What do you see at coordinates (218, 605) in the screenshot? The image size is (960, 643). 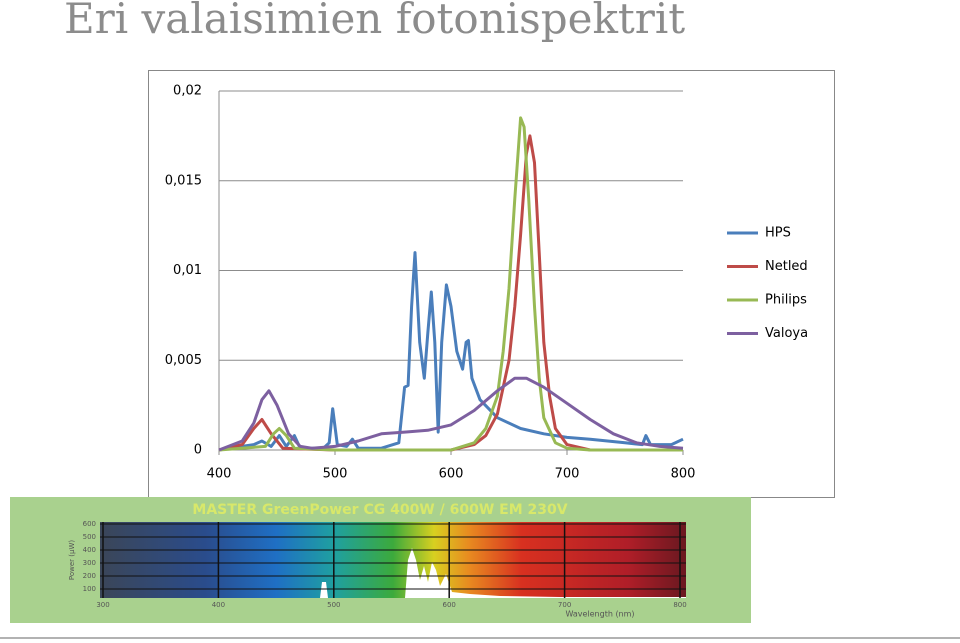 I see `image-x-label: 400` at bounding box center [218, 605].